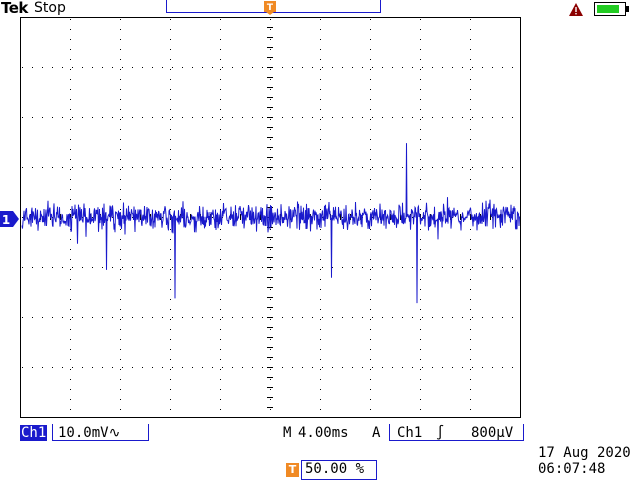 Image resolution: width=640 pixels, height=480 pixels. What do you see at coordinates (6, 220) in the screenshot?
I see `ch1-marker-label: 1` at bounding box center [6, 220].